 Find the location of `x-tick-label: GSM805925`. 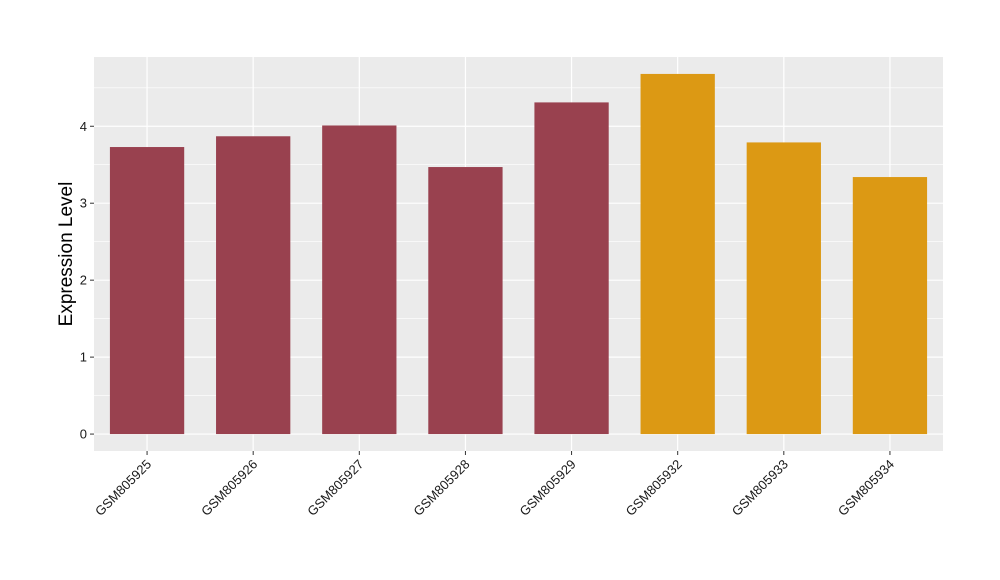

x-tick-label: GSM805925 is located at coordinates (123, 488).